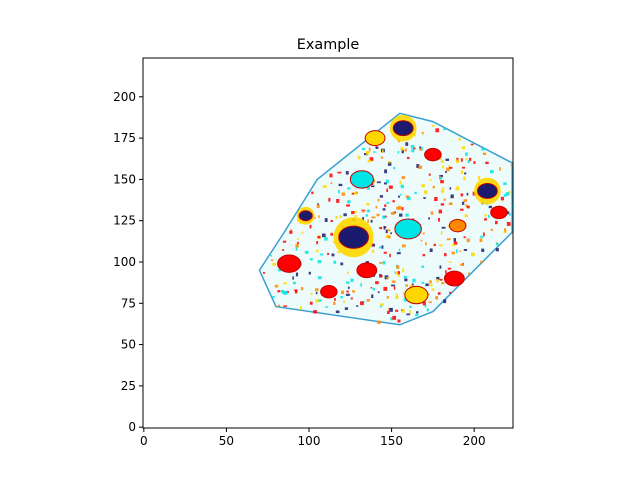 Image resolution: width=640 pixels, height=480 pixels. What do you see at coordinates (226, 441) in the screenshot?
I see `x-tick-label: 50` at bounding box center [226, 441].